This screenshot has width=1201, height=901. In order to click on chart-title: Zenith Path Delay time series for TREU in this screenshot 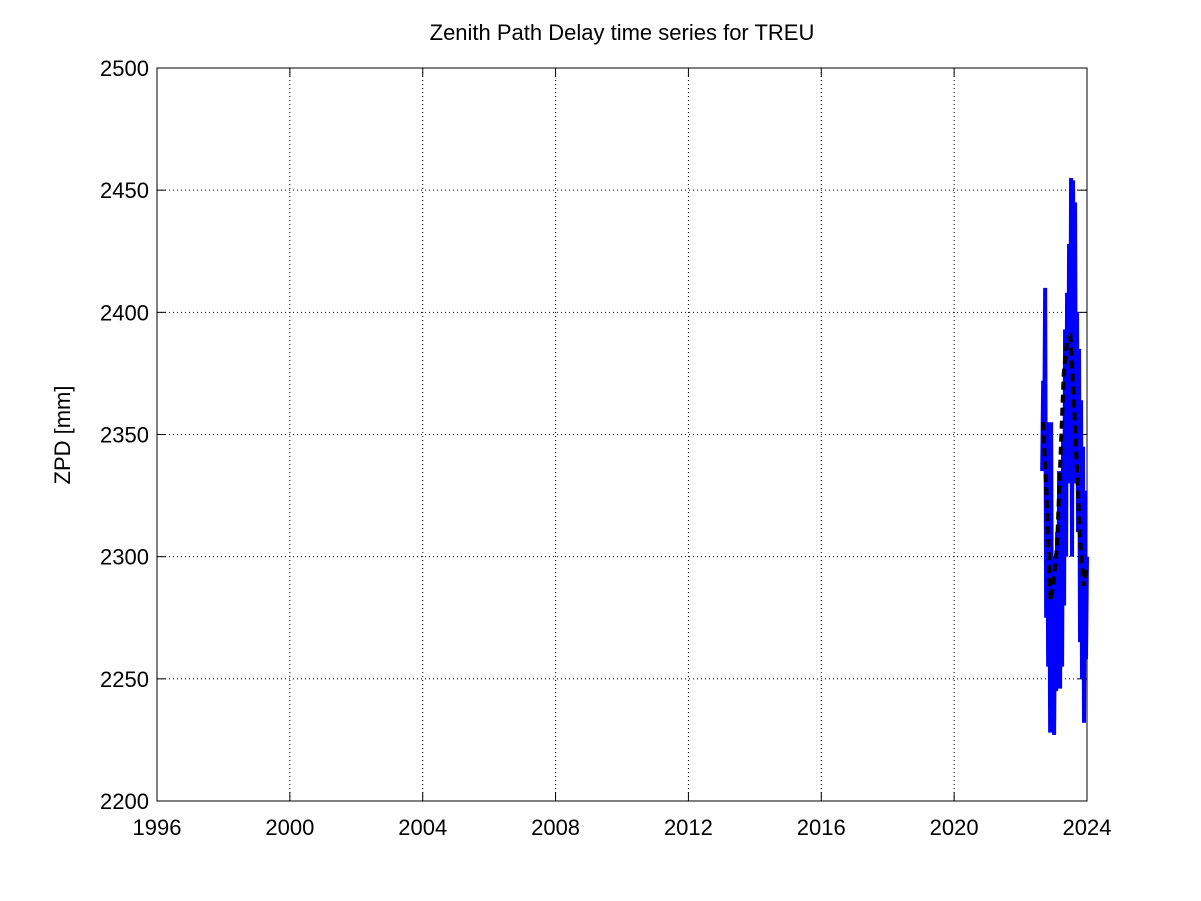, I will do `click(622, 32)`.